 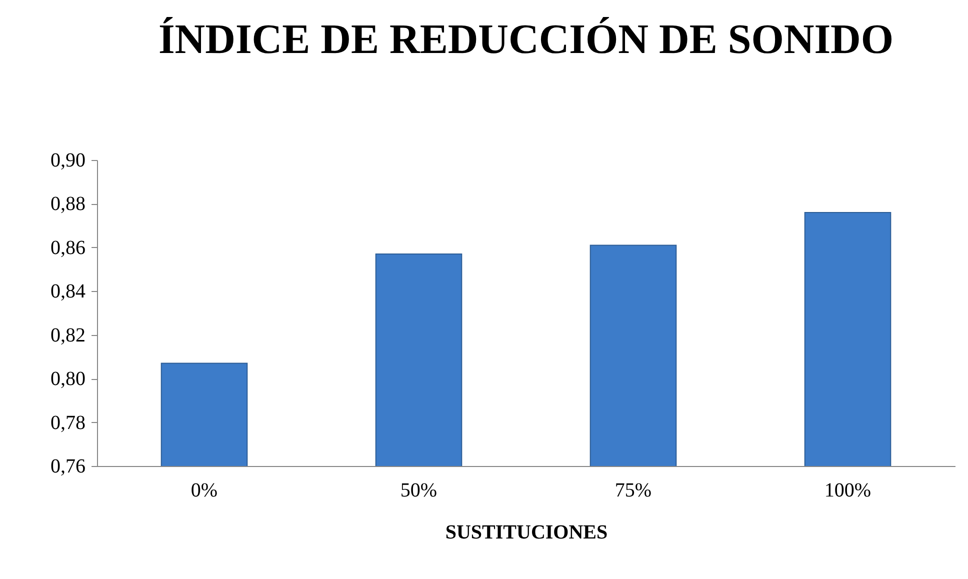 What do you see at coordinates (68, 247) in the screenshot?
I see `y-tick-label: 0,86` at bounding box center [68, 247].